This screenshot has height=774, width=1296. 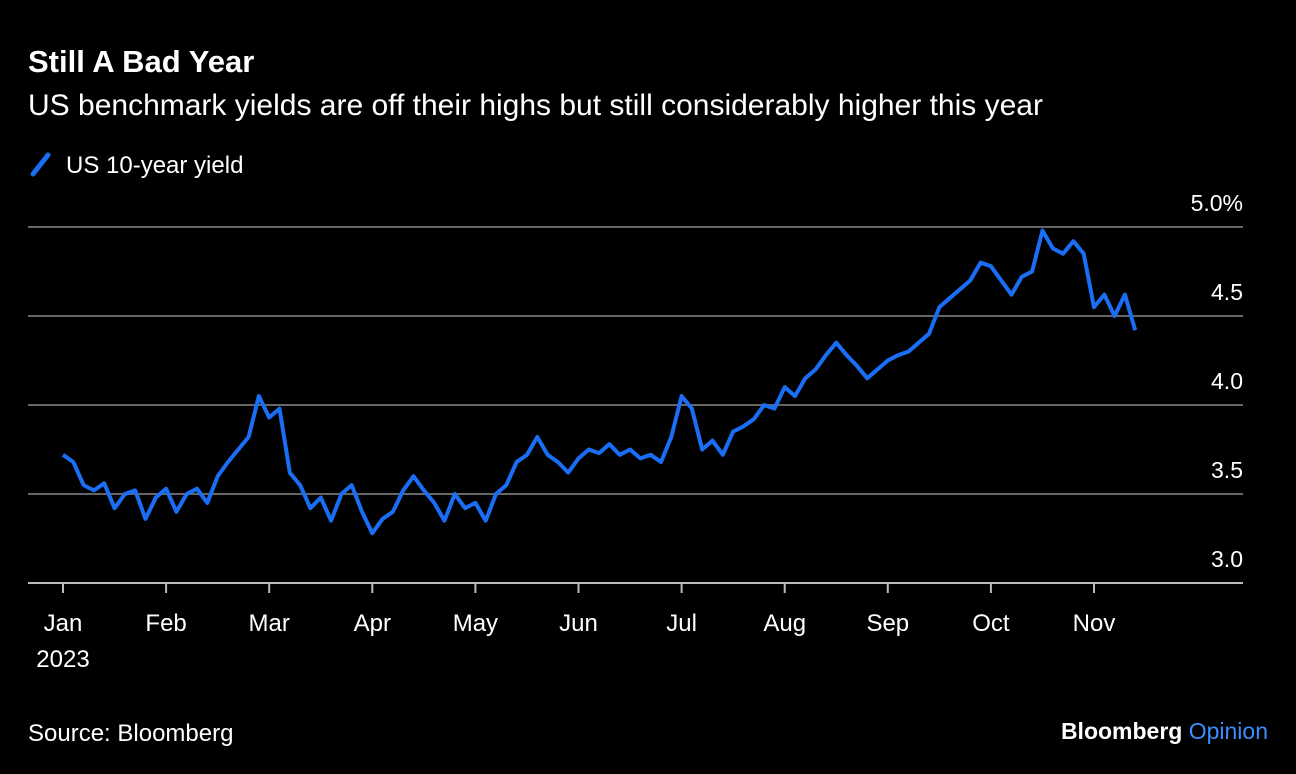 What do you see at coordinates (475, 623) in the screenshot?
I see `x-tick-label: May` at bounding box center [475, 623].